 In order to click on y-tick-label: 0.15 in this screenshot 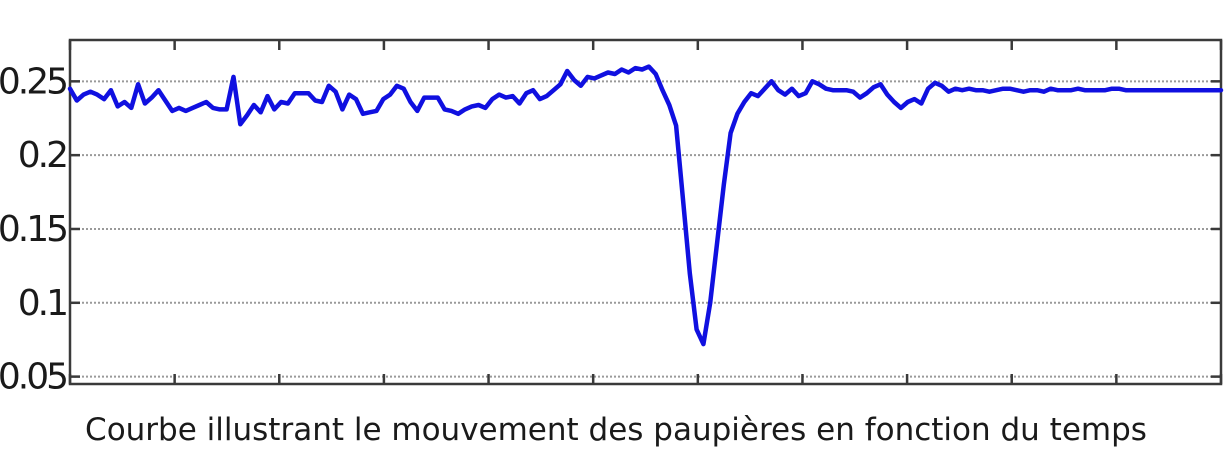, I will do `click(33, 229)`.